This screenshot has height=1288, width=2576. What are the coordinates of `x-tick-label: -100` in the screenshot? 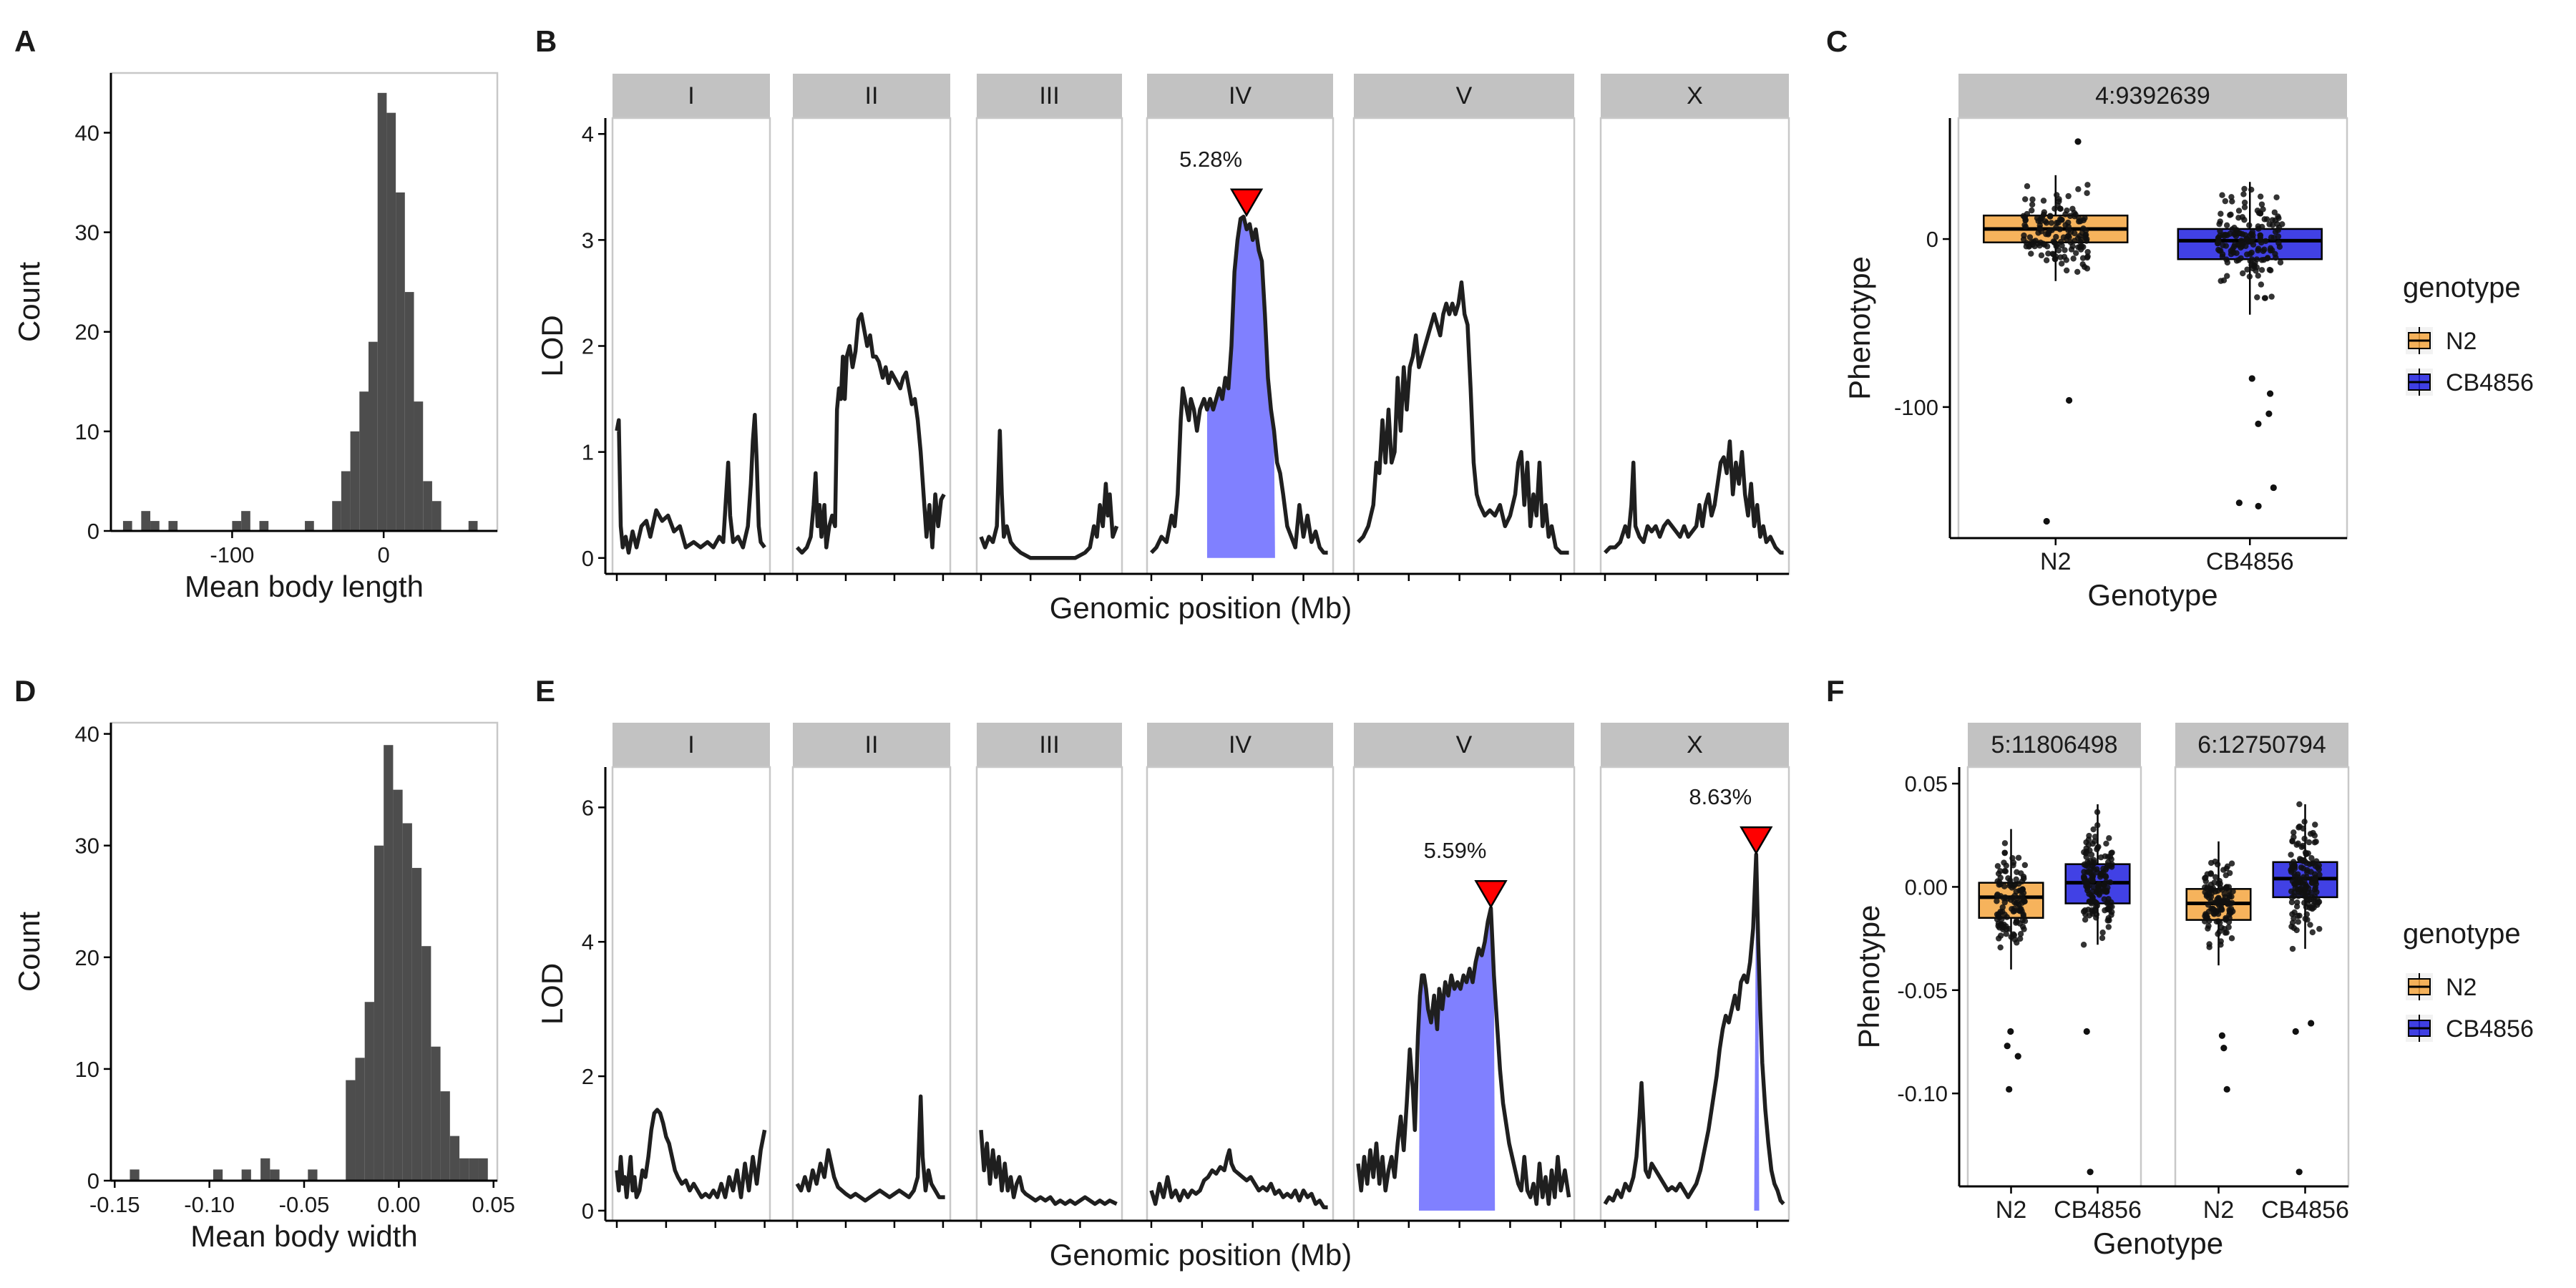 It's located at (232, 554).